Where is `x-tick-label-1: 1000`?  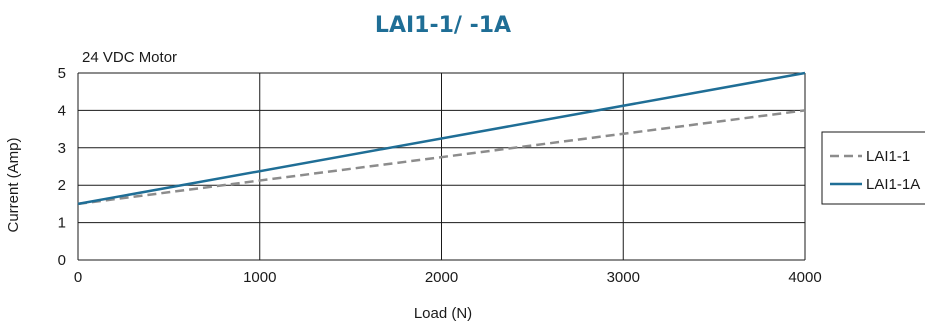 x-tick-label-1: 1000 is located at coordinates (259, 277).